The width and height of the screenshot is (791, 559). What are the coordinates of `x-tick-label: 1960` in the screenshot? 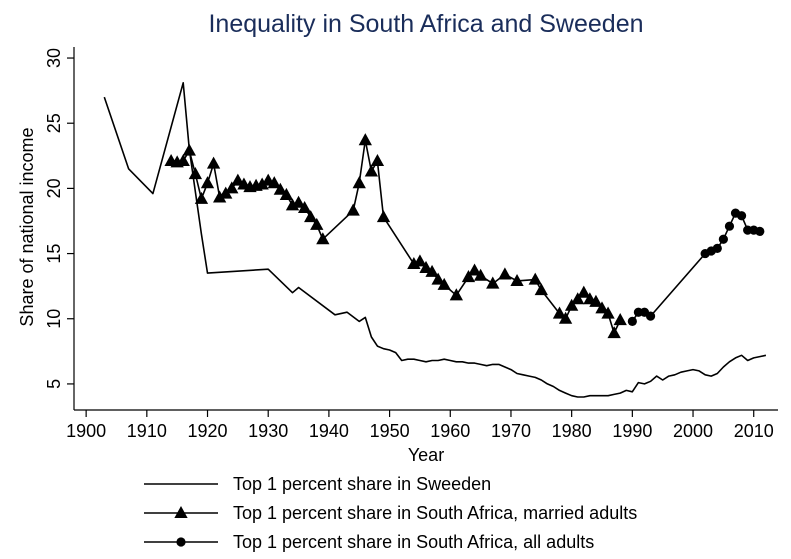 It's located at (450, 431).